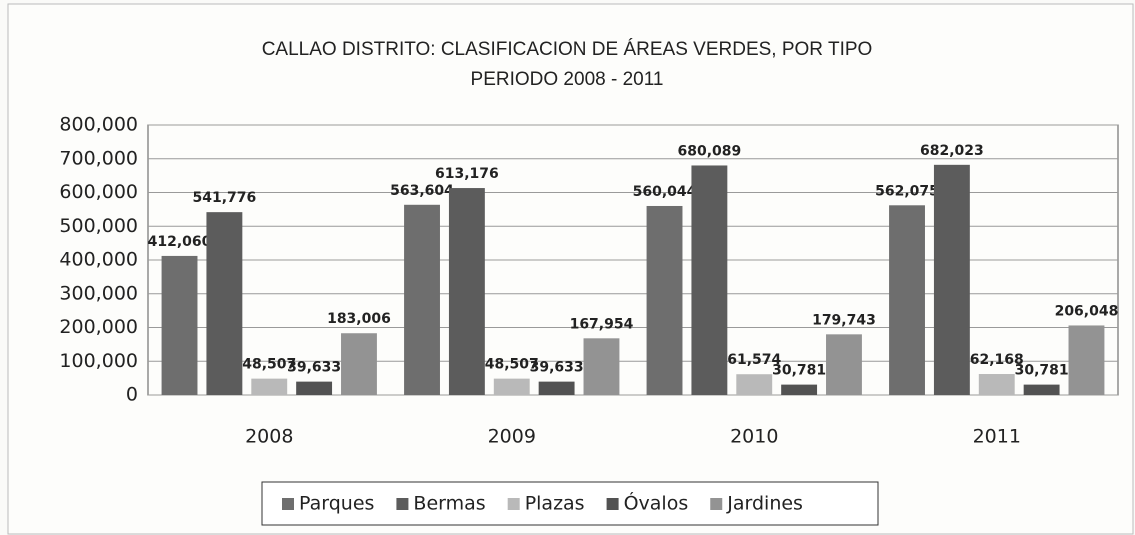 This screenshot has height=535, width=1135. What do you see at coordinates (844, 320) in the screenshot?
I see `value-label: 179,743` at bounding box center [844, 320].